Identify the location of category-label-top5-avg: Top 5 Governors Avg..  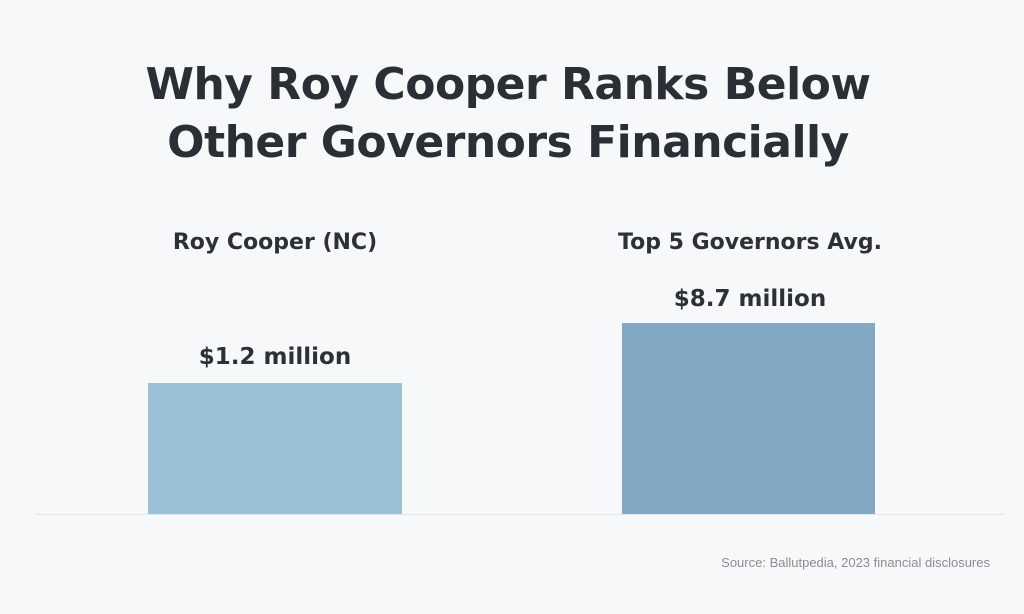
(750, 242).